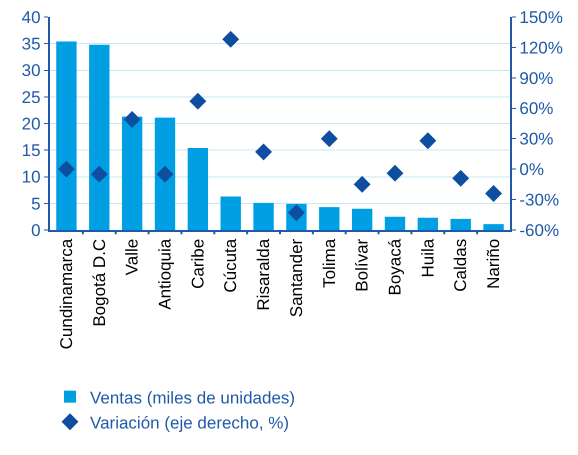  I want to click on y-tick-label: 10, so click(31, 177).